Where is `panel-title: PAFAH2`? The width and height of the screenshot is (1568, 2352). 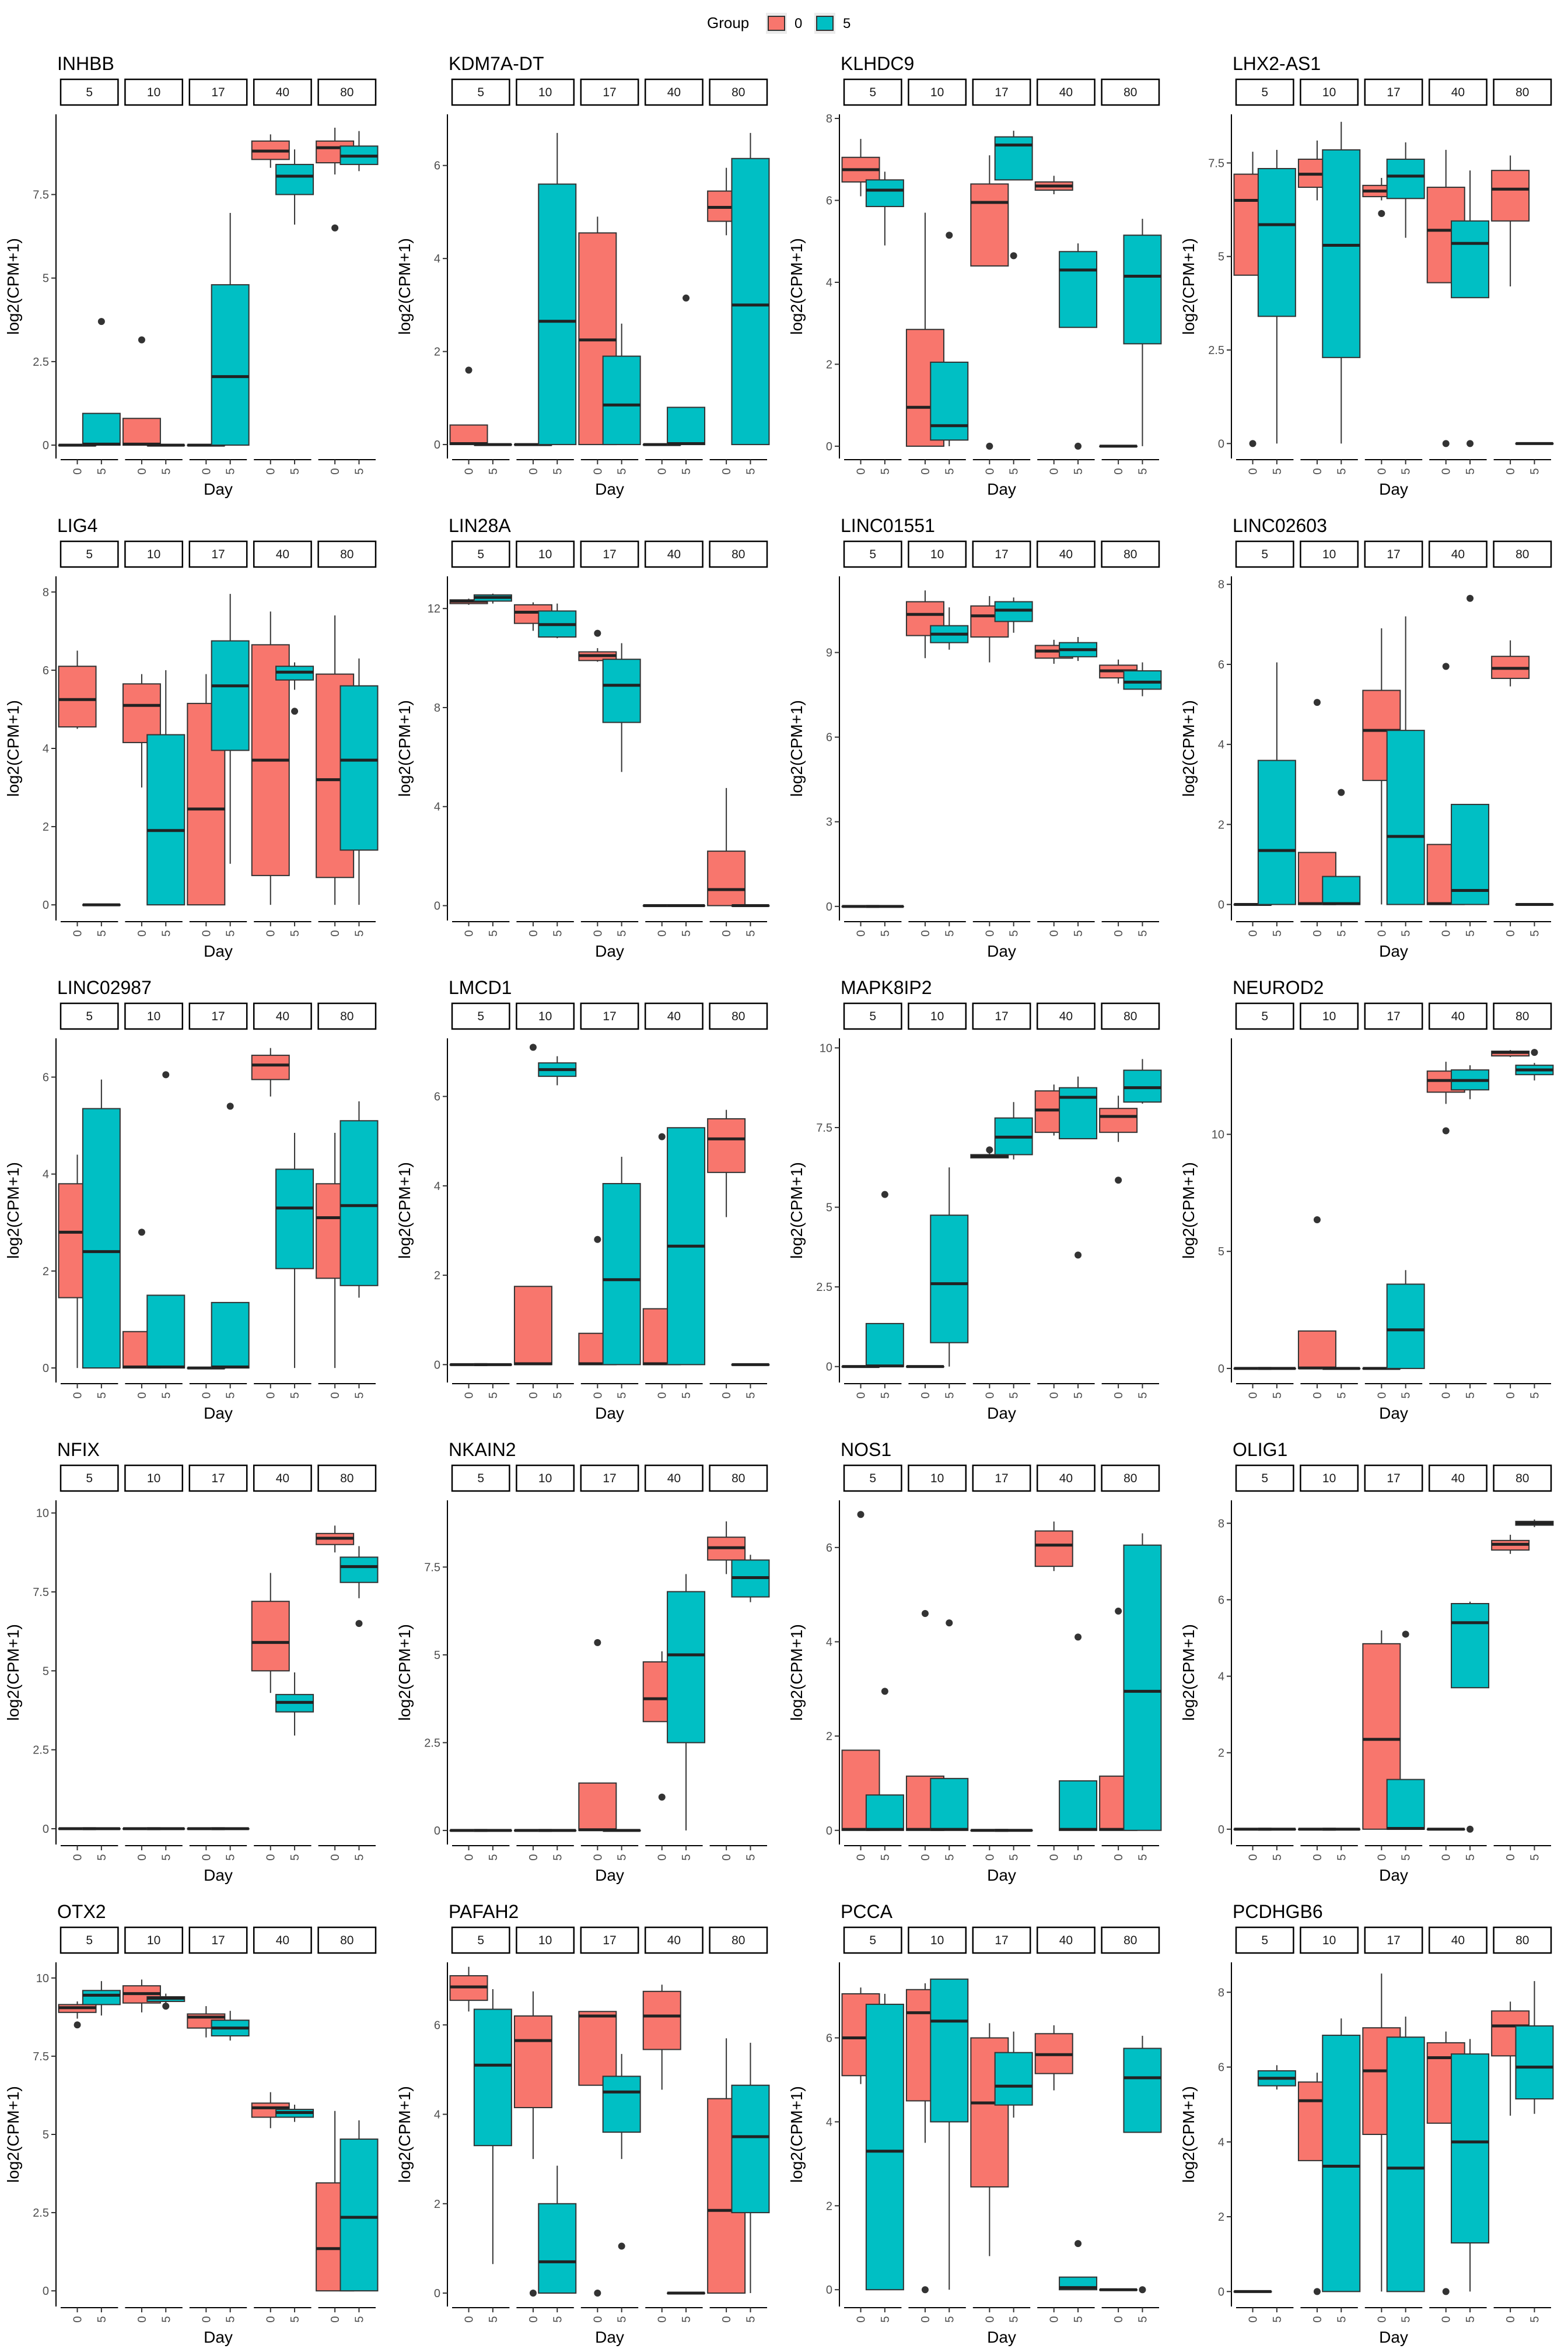
panel-title: PAFAH2 is located at coordinates (484, 1911).